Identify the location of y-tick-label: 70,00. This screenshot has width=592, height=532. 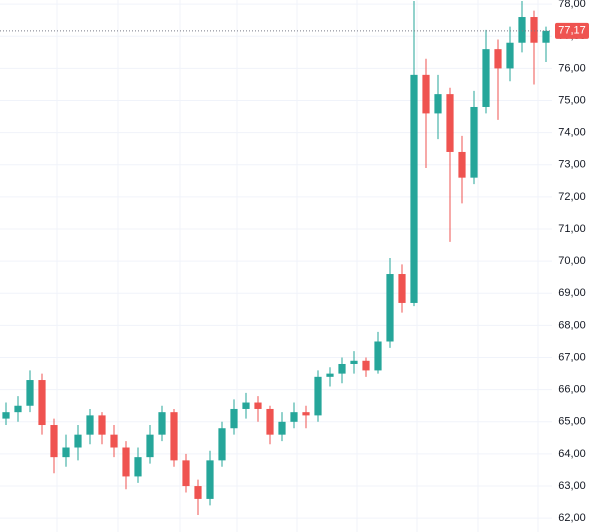
(572, 261).